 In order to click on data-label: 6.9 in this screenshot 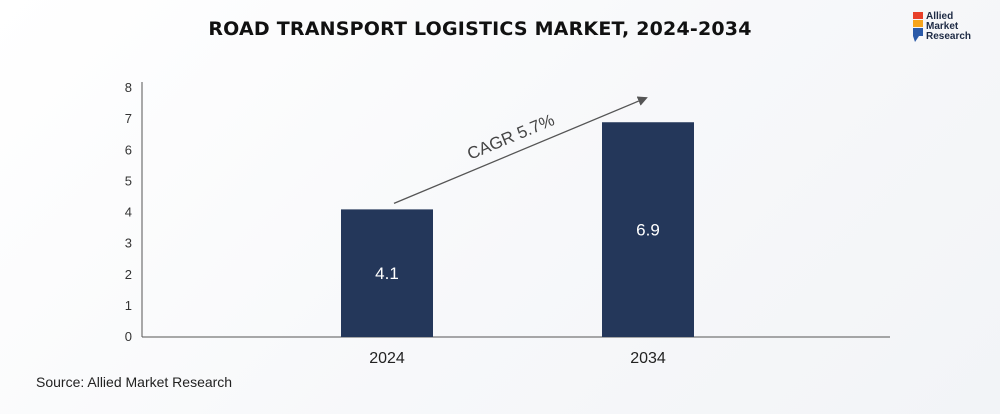, I will do `click(648, 230)`.